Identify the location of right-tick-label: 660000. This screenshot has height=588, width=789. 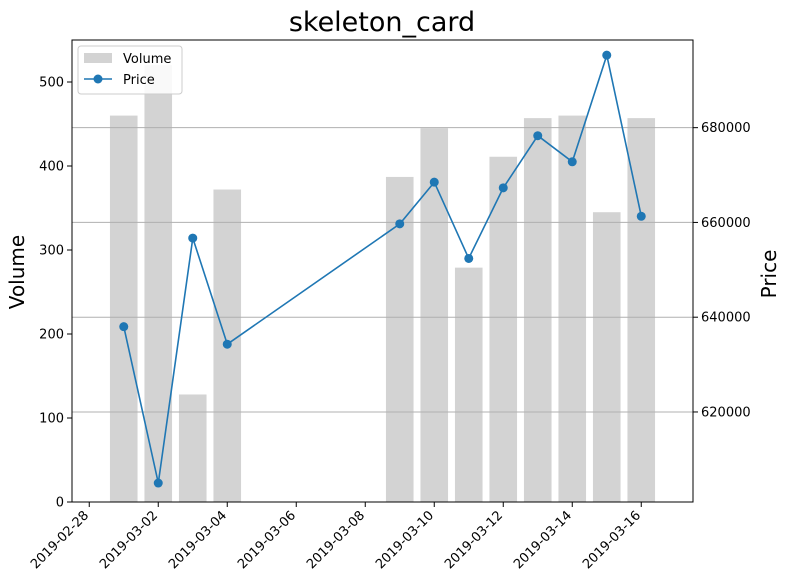
(726, 223).